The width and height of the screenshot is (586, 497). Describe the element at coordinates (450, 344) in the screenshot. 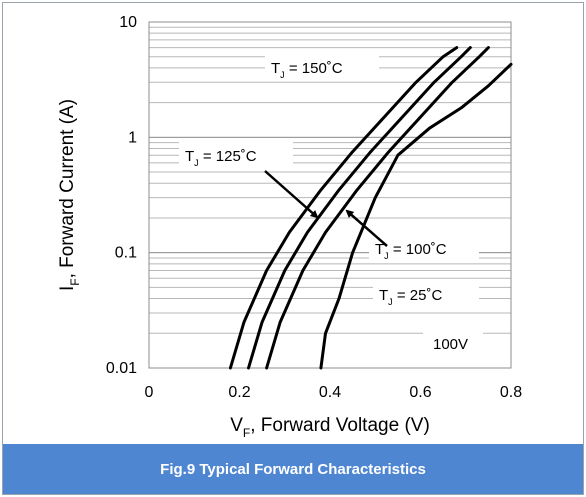

I see `annotation-label: 100V` at that location.